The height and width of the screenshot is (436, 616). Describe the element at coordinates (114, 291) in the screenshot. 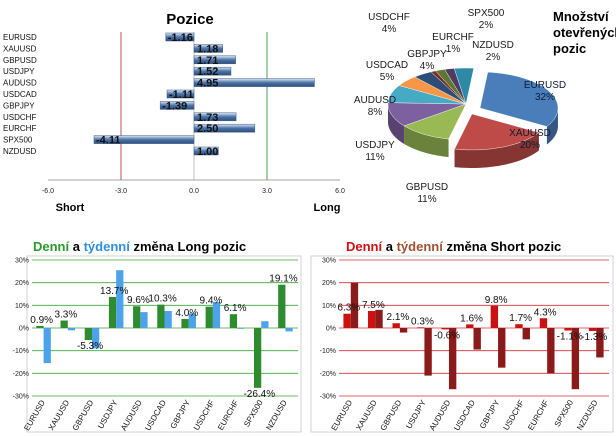

I see `data-label-usdjpy: 13.7%` at that location.